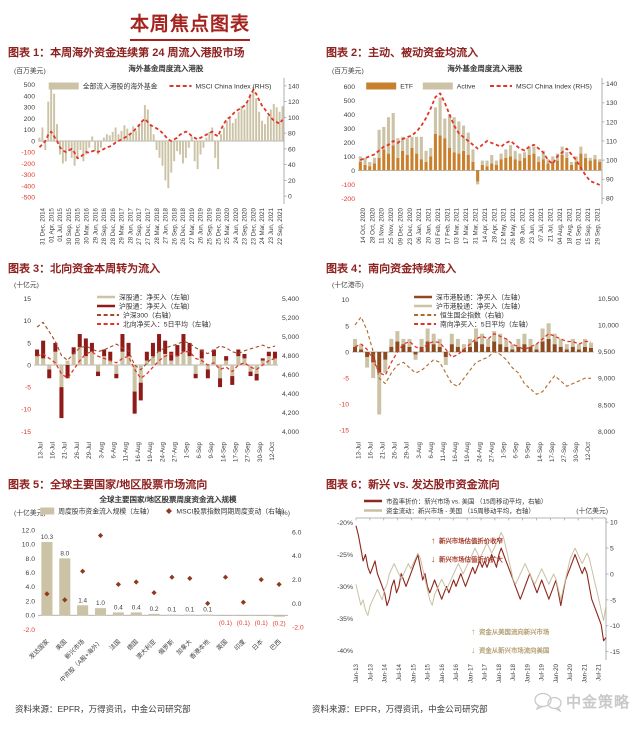 The image size is (640, 733). What do you see at coordinates (29, 630) in the screenshot?
I see `svg-text: -2.0` at bounding box center [29, 630].